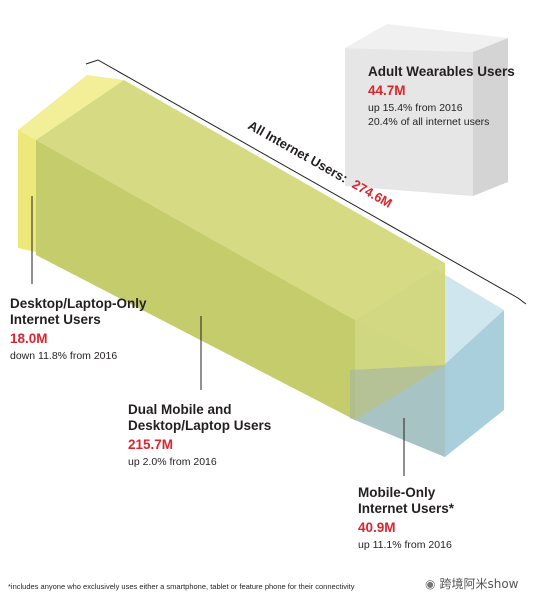  What do you see at coordinates (200, 425) in the screenshot?
I see `dual-name-2: Desktop/Laptop Users` at bounding box center [200, 425].